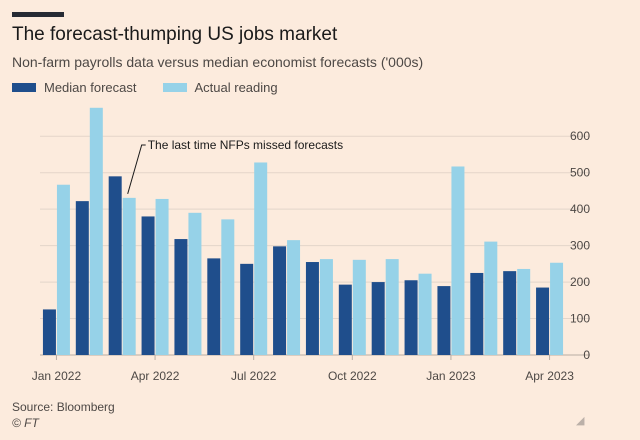  What do you see at coordinates (245, 145) in the screenshot?
I see `annotation-text: The last time NFPs missed forecasts` at bounding box center [245, 145].